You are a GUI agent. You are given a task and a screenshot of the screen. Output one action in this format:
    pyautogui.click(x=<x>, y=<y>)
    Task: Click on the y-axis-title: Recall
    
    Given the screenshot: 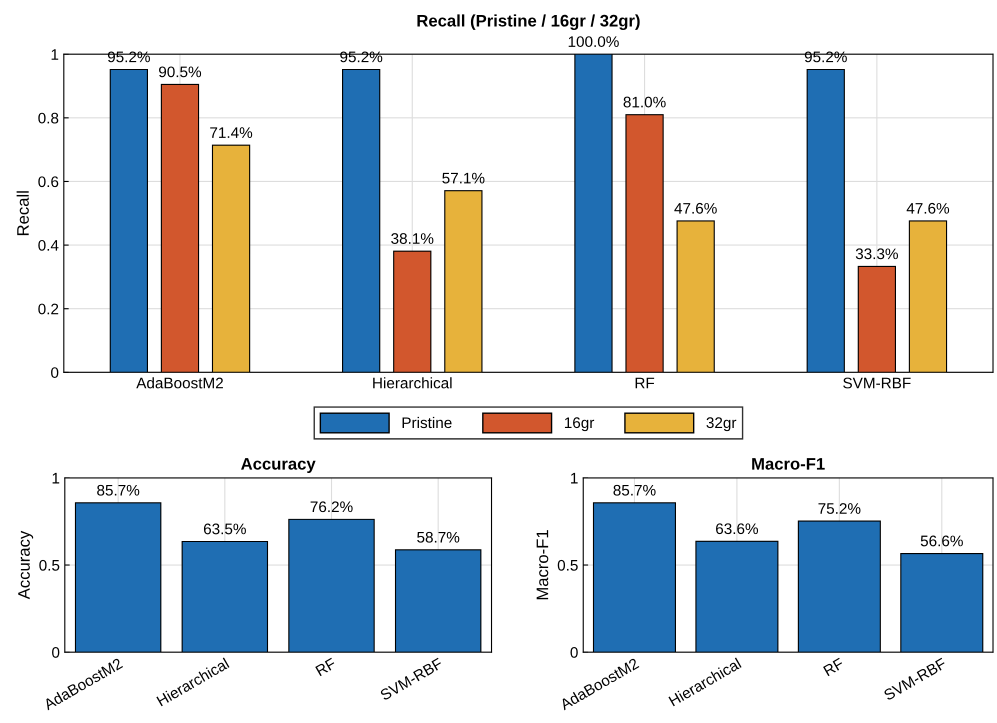 What is the action you would take?
    pyautogui.click(x=22, y=213)
    